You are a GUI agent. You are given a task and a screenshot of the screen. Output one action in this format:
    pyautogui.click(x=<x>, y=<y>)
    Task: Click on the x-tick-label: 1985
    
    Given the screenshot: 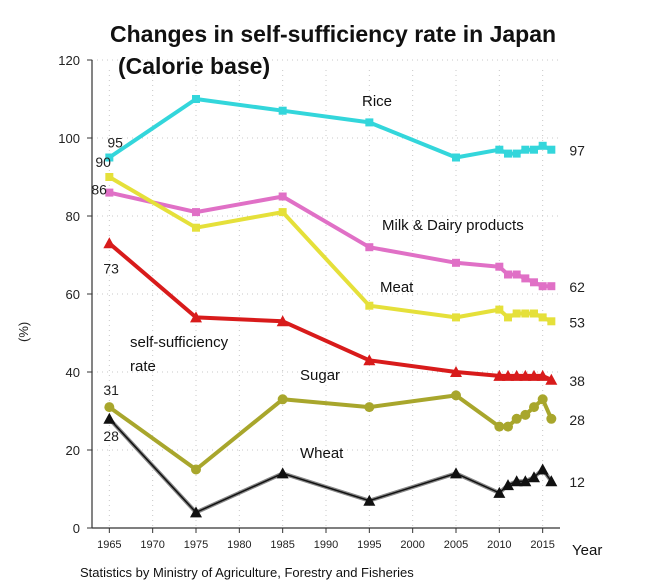 What is the action you would take?
    pyautogui.click(x=282, y=545)
    